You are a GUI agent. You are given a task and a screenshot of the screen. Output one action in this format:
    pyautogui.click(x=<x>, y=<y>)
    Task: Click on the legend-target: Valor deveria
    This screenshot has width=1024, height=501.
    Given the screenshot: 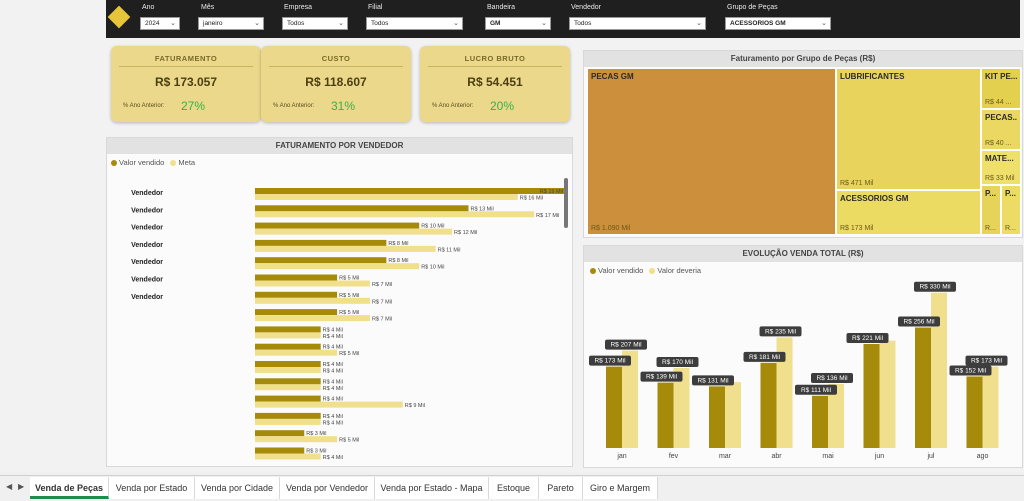 What is the action you would take?
    pyautogui.click(x=679, y=270)
    